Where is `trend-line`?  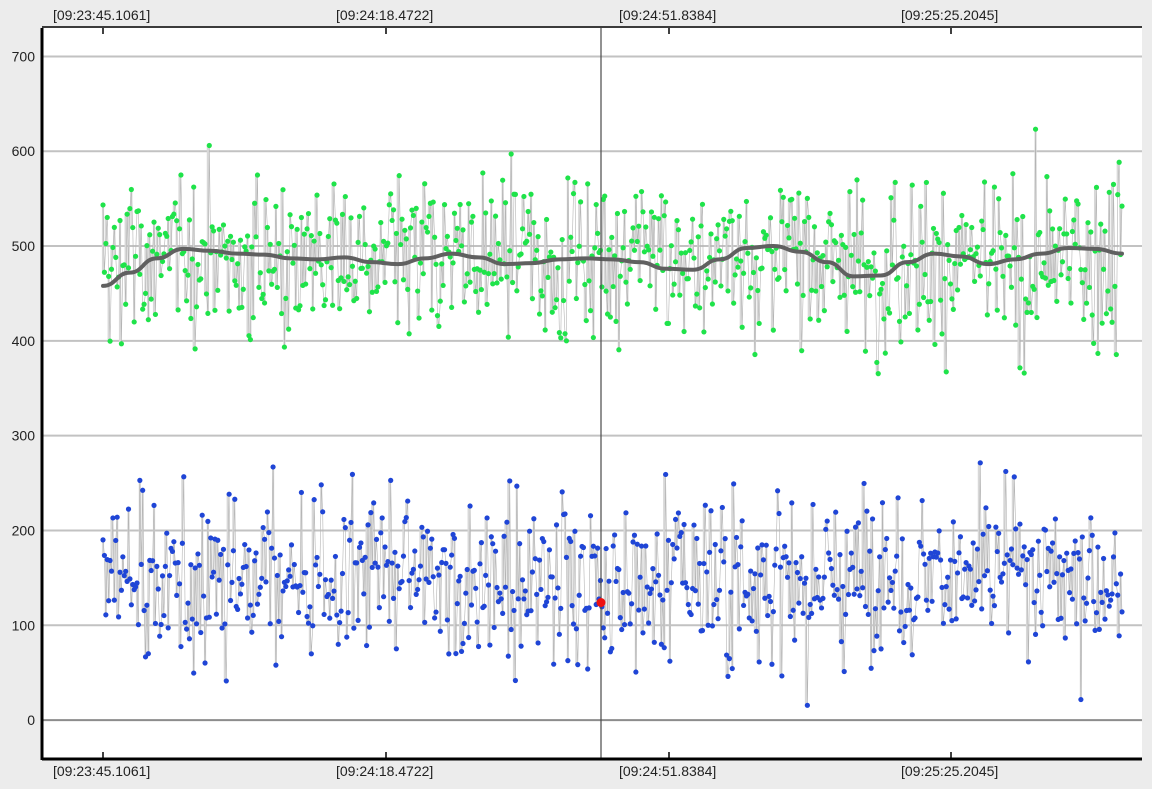 trend-line is located at coordinates (612, 266).